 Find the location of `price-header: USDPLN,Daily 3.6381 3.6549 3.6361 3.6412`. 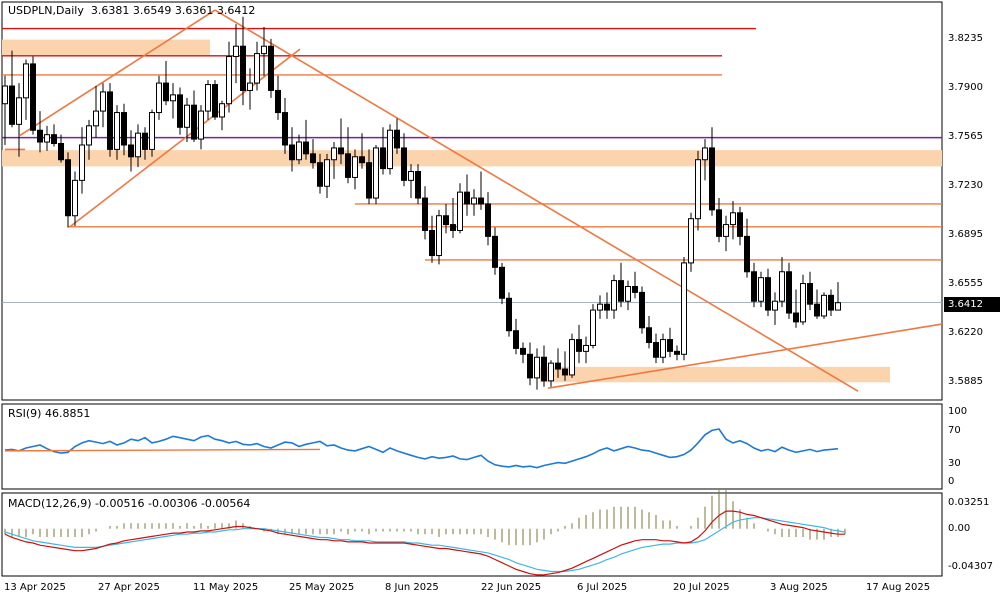

price-header: USDPLN,Daily 3.6381 3.6549 3.6361 3.6412 is located at coordinates (131, 10).